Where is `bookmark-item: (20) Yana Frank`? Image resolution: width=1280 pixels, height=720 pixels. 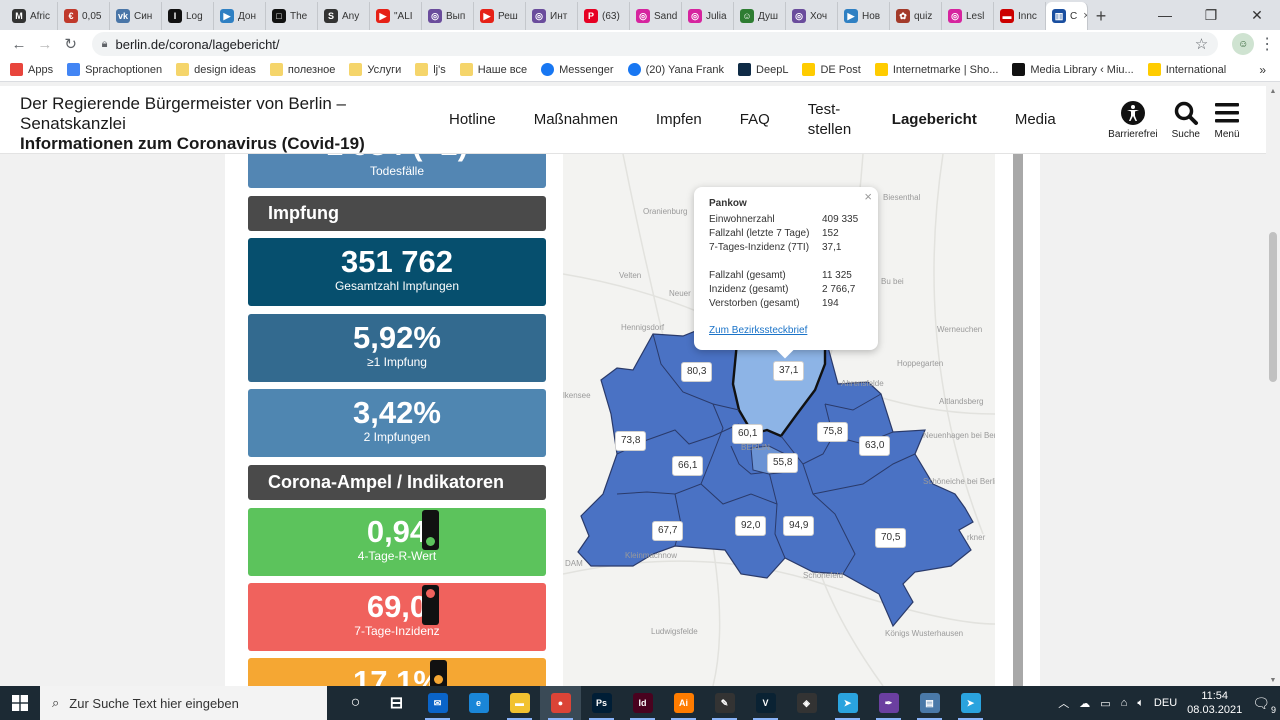
bookmark-item: (20) Yana Frank is located at coordinates (675, 69).